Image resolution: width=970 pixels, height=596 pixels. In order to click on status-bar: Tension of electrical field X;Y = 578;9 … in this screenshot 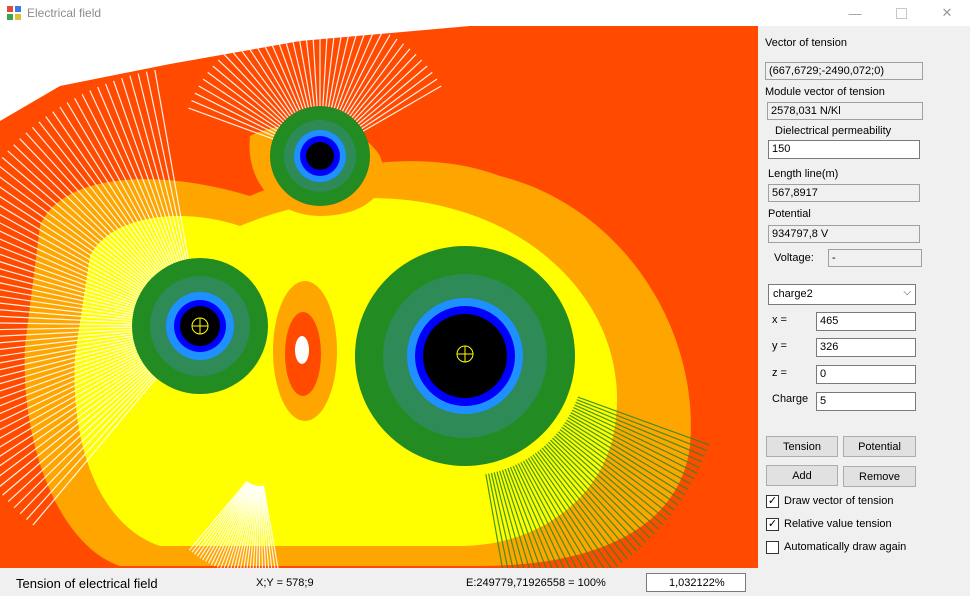, I will do `click(485, 582)`.